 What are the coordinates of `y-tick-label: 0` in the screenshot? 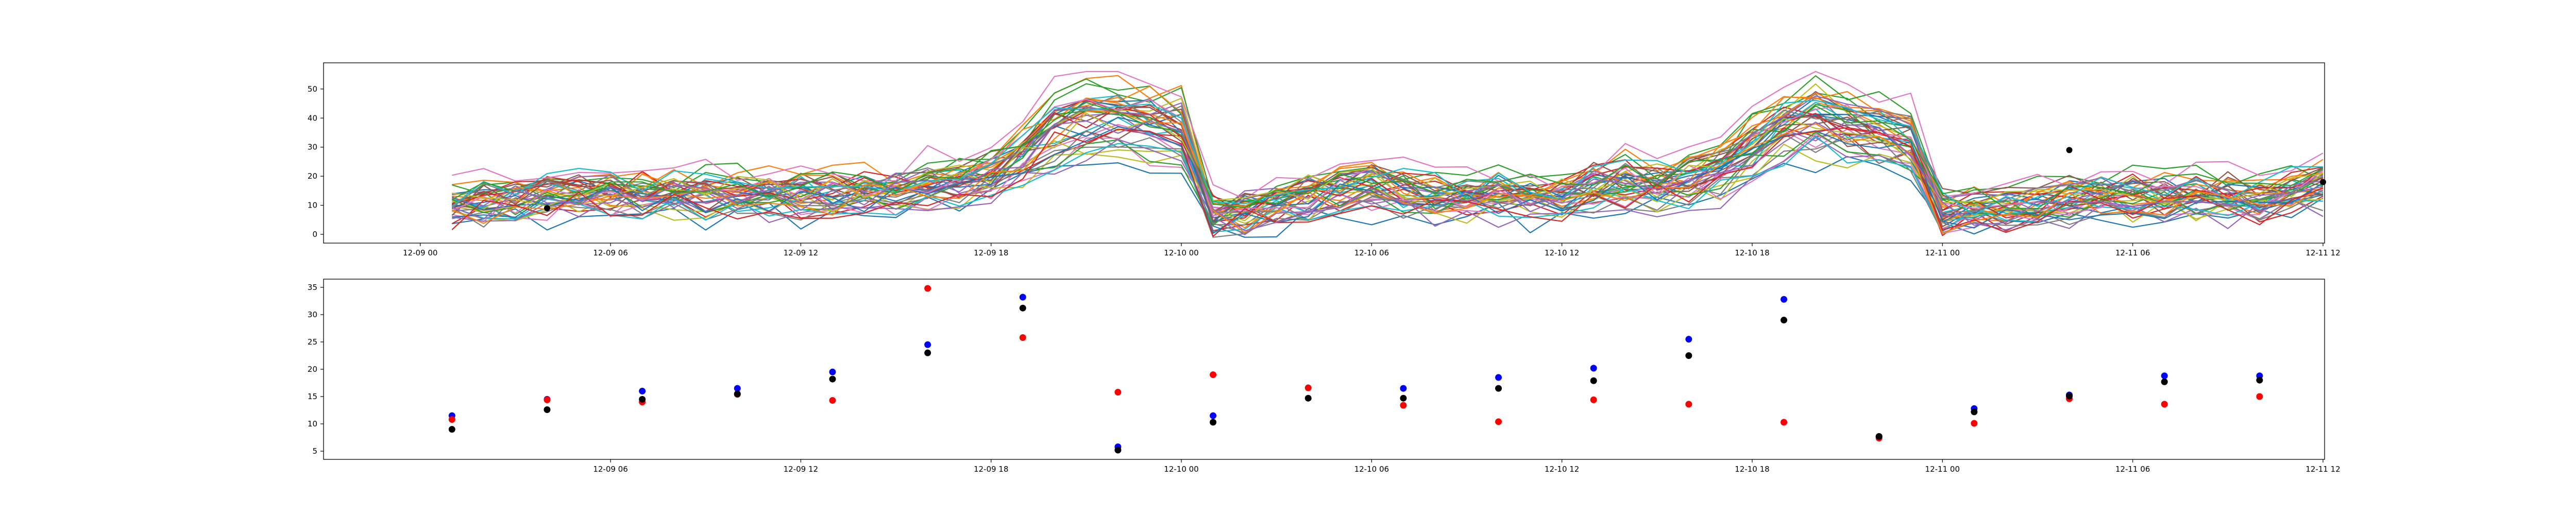 It's located at (314, 234).